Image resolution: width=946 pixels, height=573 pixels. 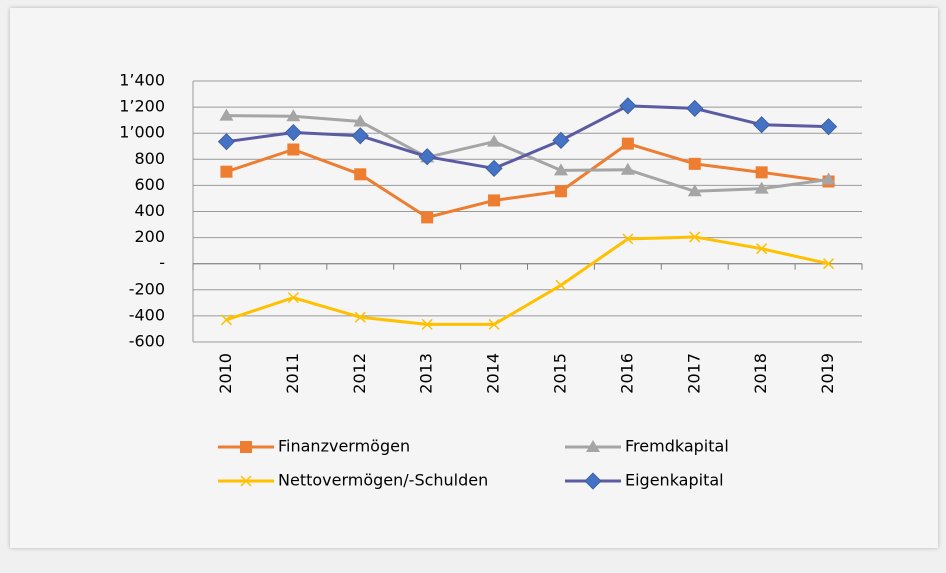 What do you see at coordinates (147, 341) in the screenshot?
I see `y-tick-label: -600` at bounding box center [147, 341].